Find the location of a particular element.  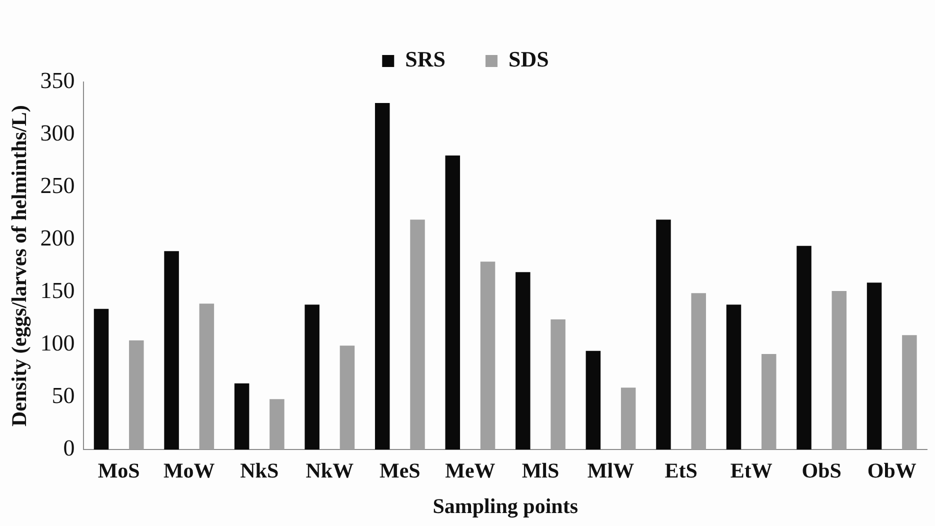

y-tick-label: 250 is located at coordinates (57, 185).